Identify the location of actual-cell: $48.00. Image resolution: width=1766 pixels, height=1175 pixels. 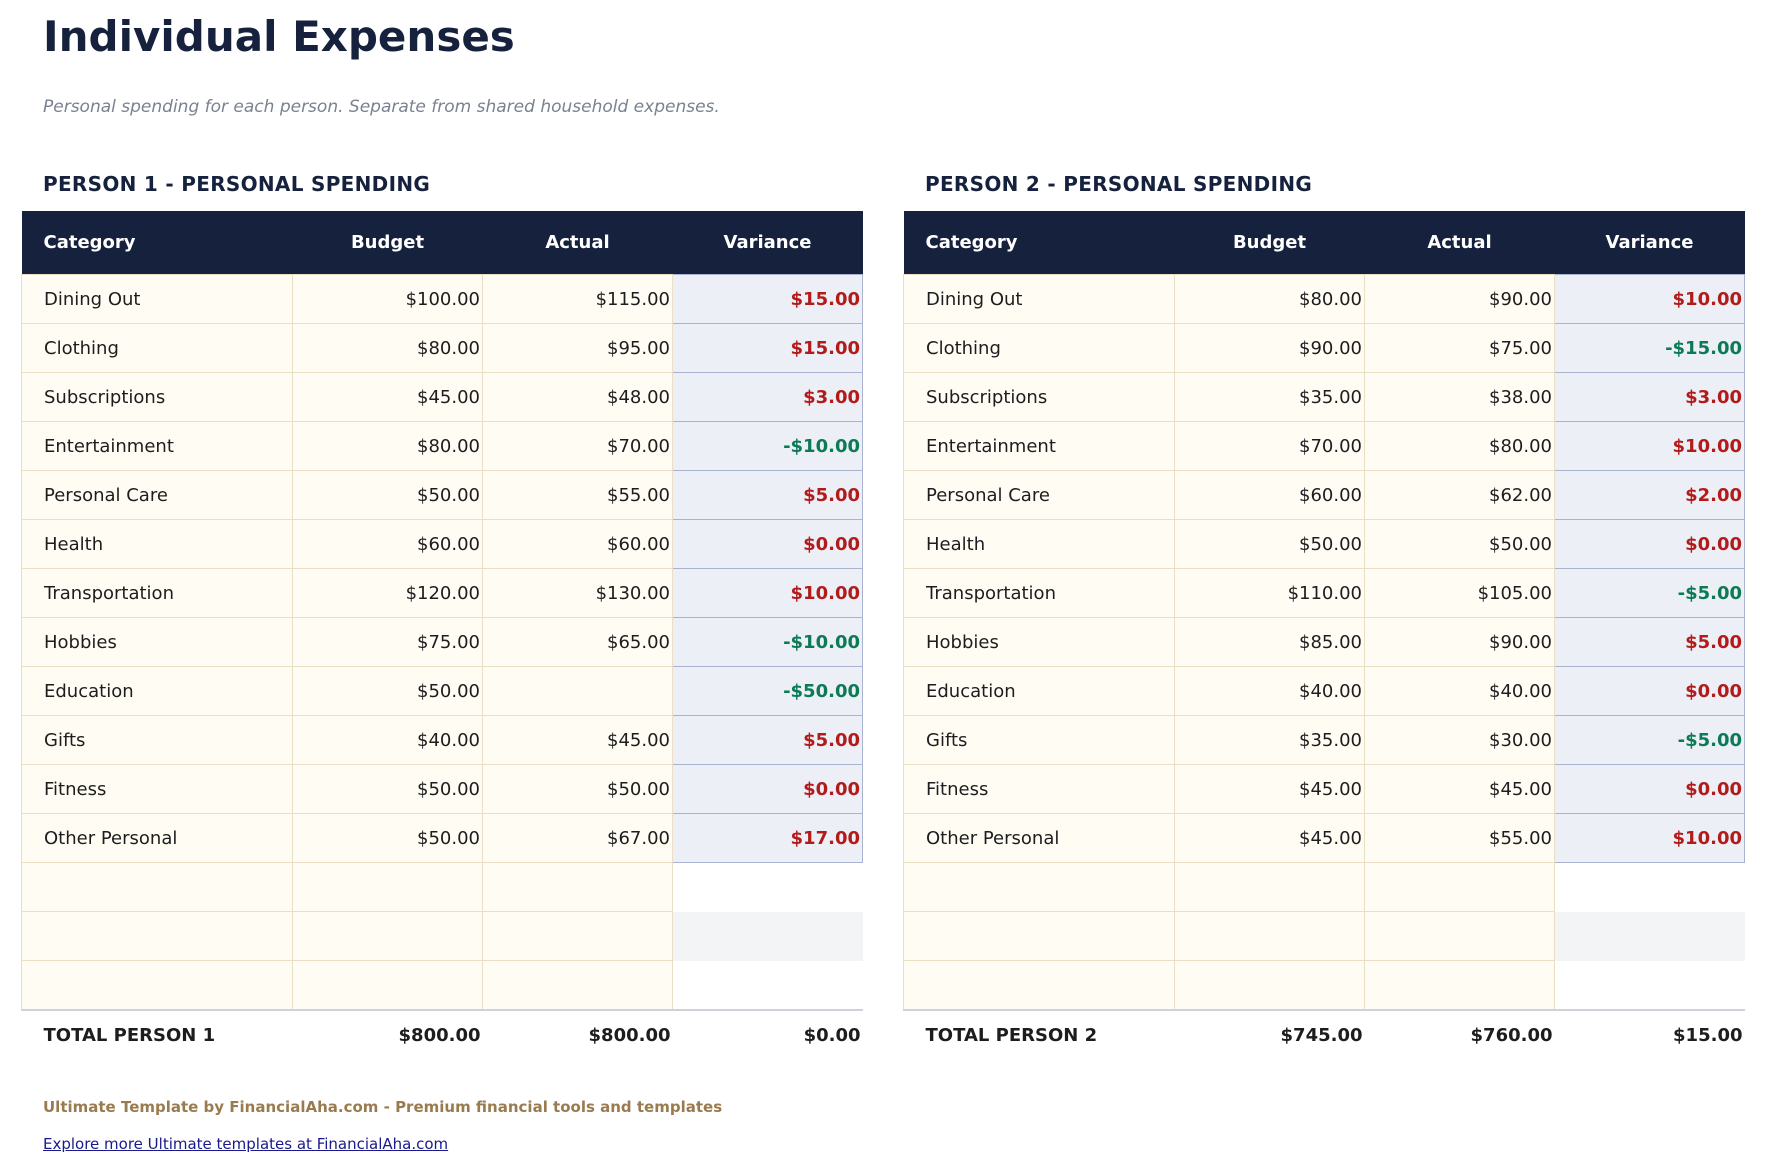
(577, 397).